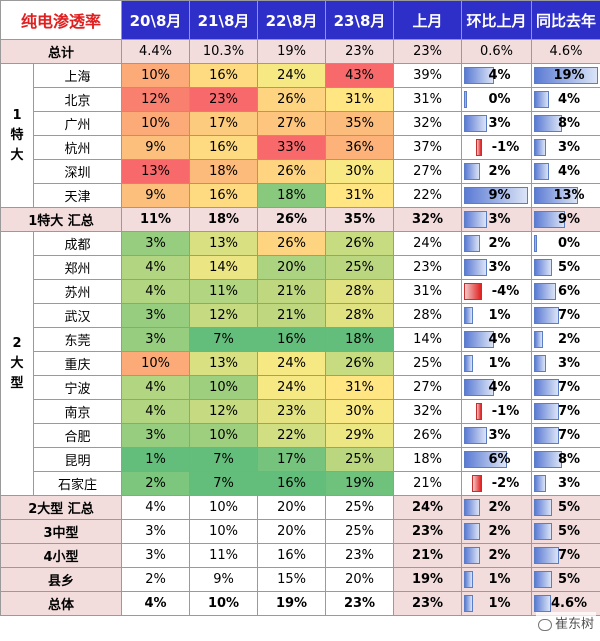 Image resolution: width=600 pixels, height=641 pixels. I want to click on heat-cell: 24%, so click(292, 75).